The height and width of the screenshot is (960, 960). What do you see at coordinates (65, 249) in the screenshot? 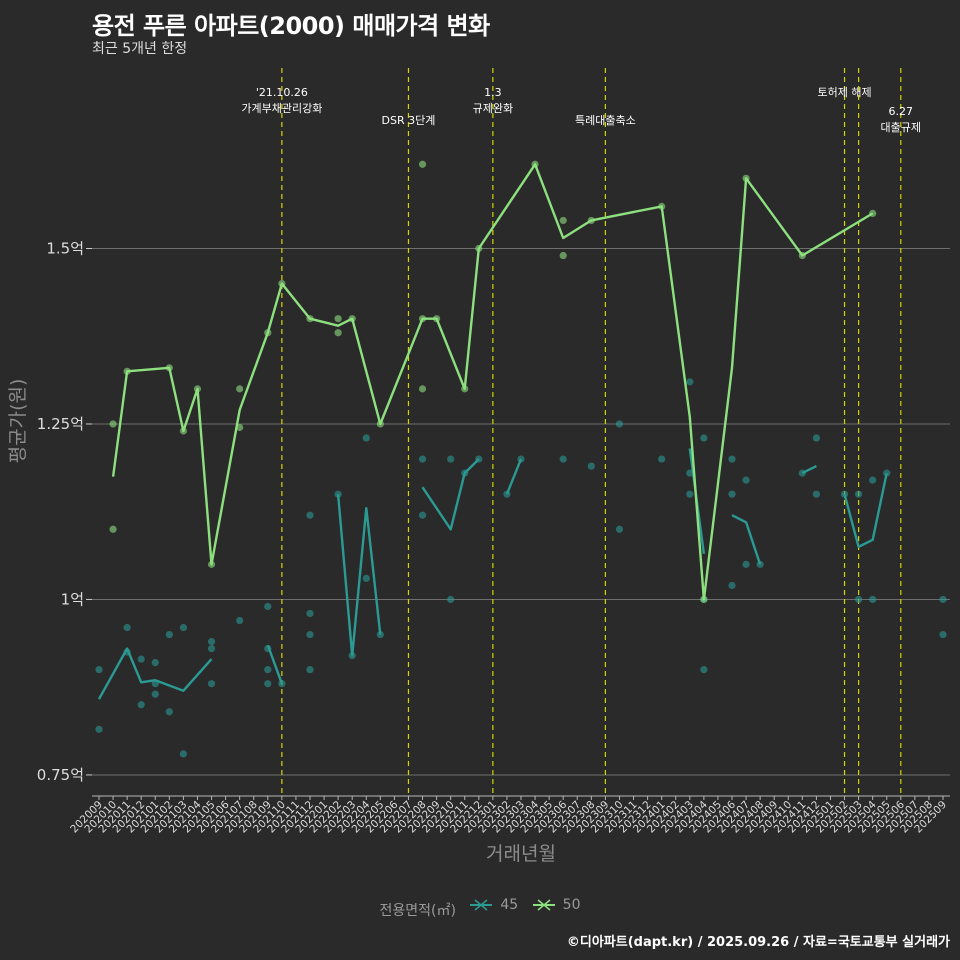
I see `y-tick-label: 1.5억` at bounding box center [65, 249].